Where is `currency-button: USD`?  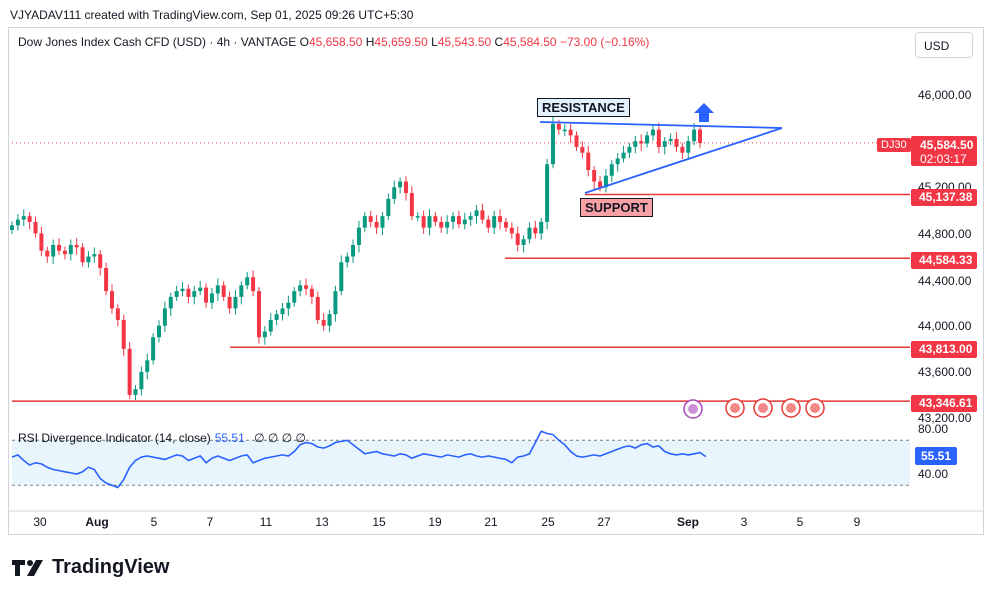
currency-button: USD is located at coordinates (944, 45).